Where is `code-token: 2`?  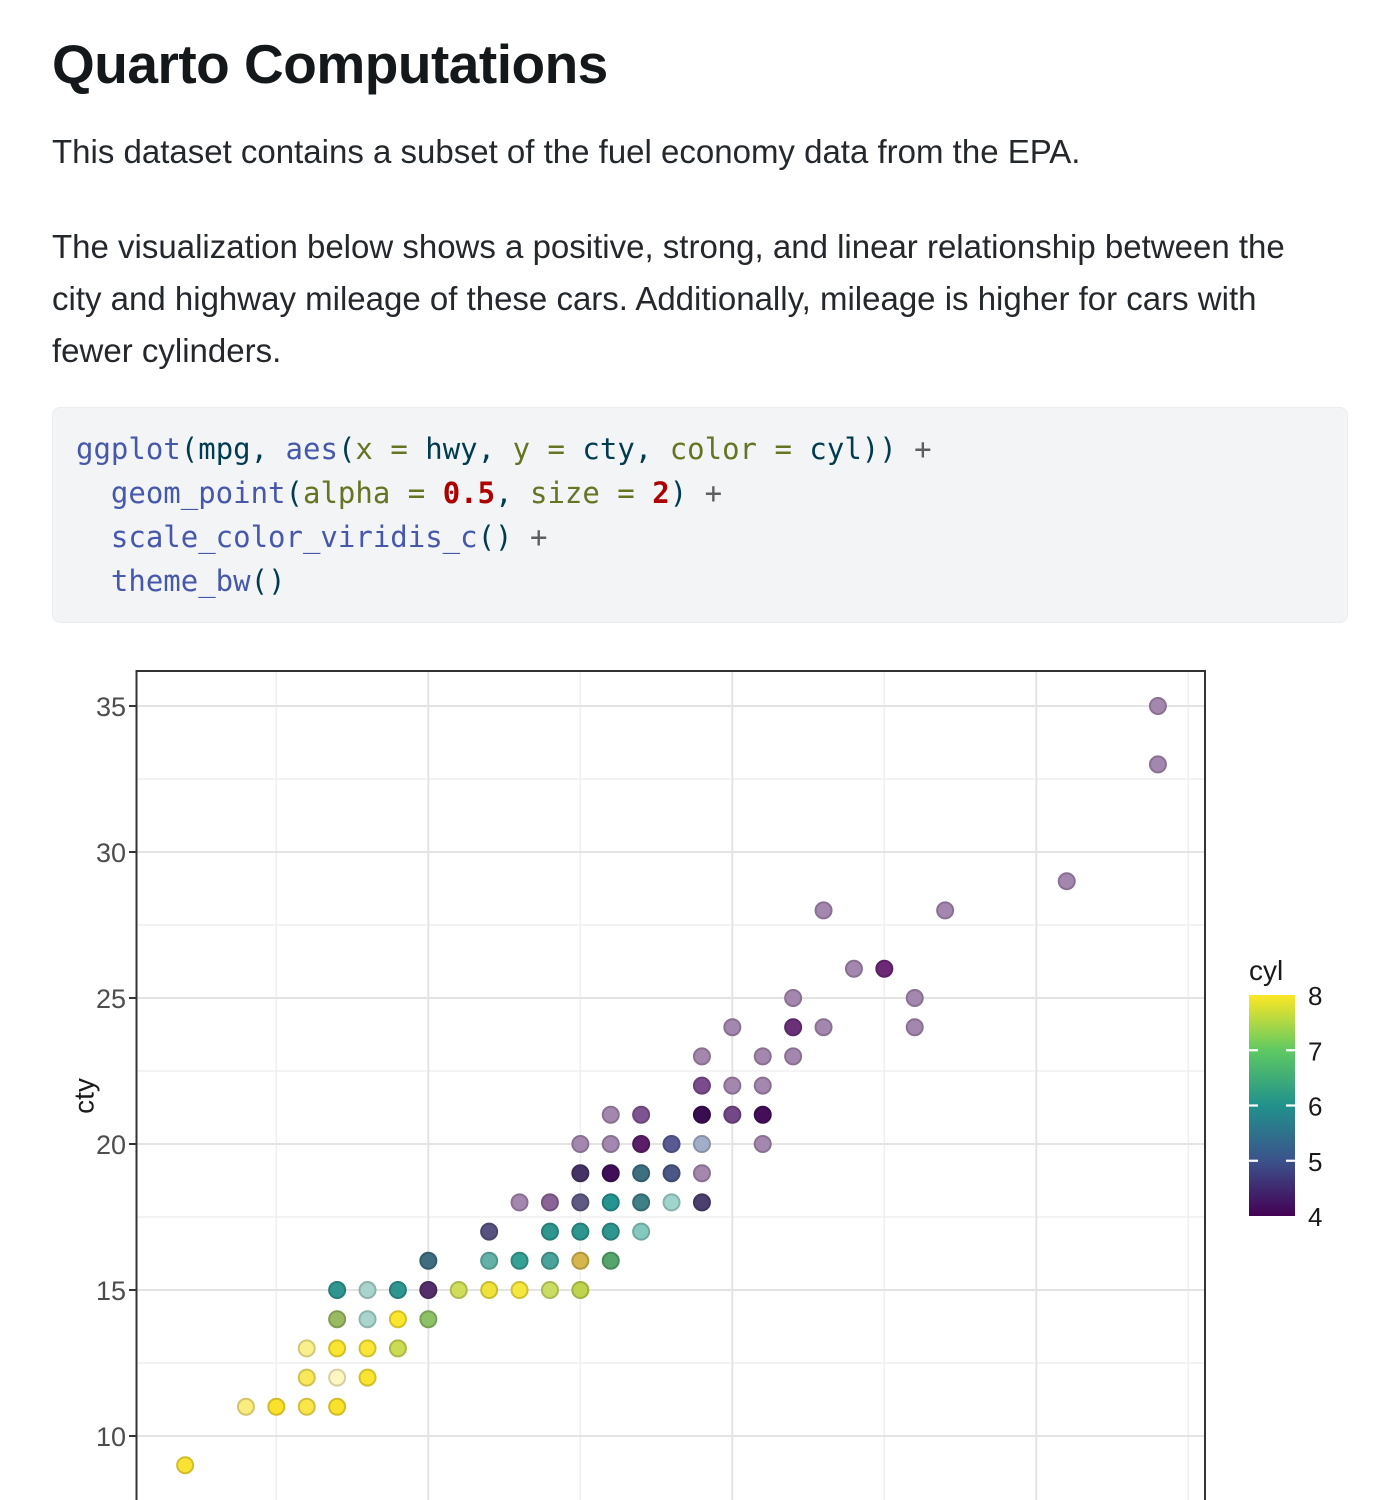
code-token: 2 is located at coordinates (661, 493).